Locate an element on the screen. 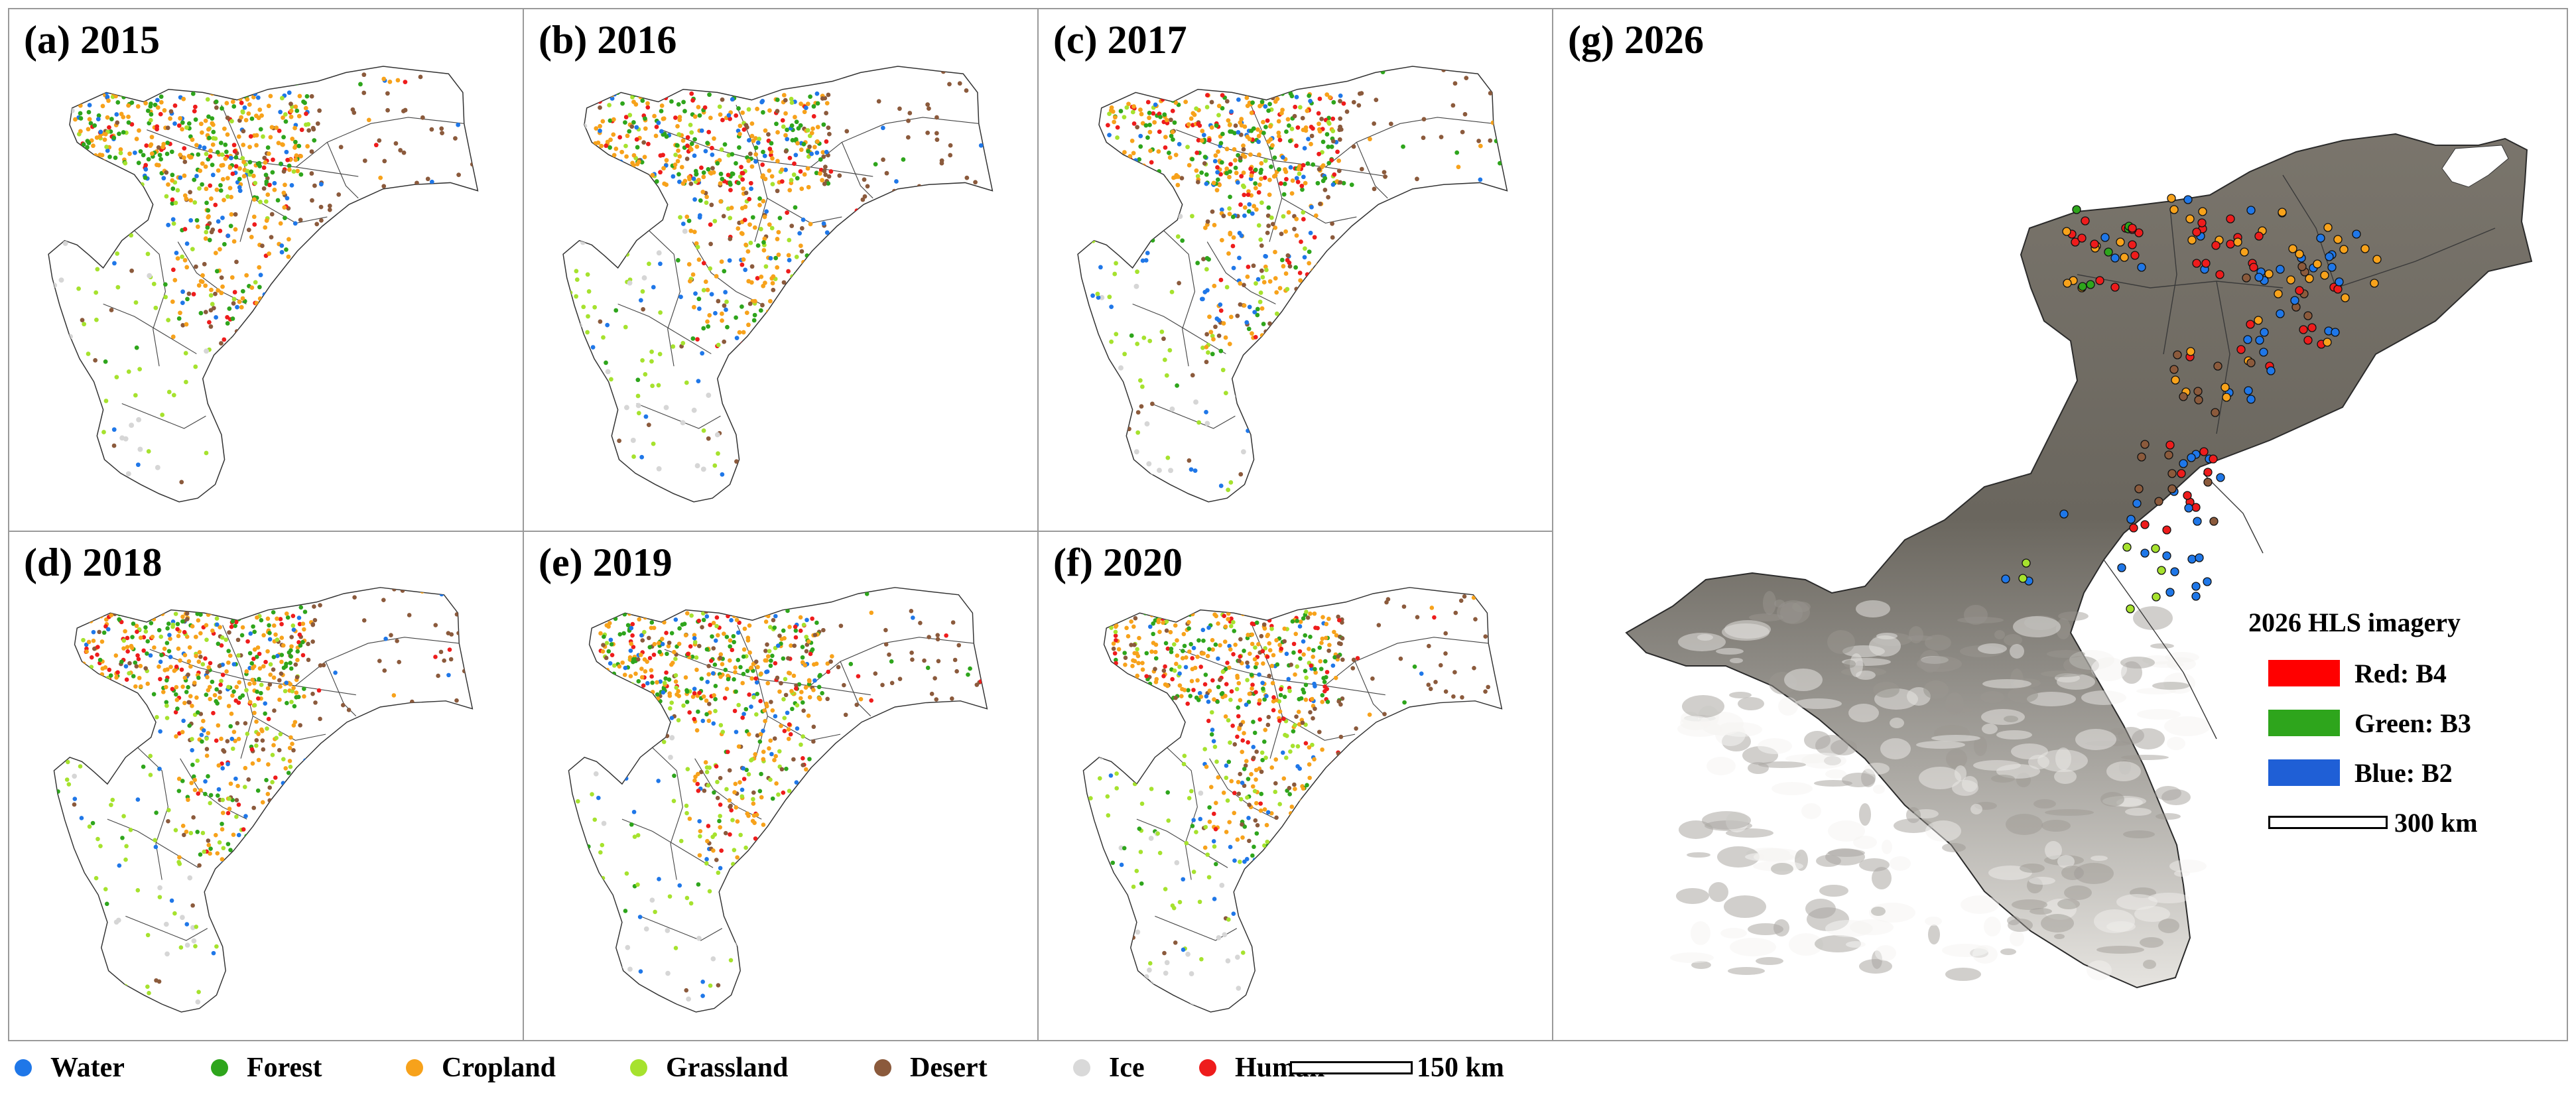 This screenshot has width=2576, height=1095. legend-item-forest: Forest is located at coordinates (267, 1068).